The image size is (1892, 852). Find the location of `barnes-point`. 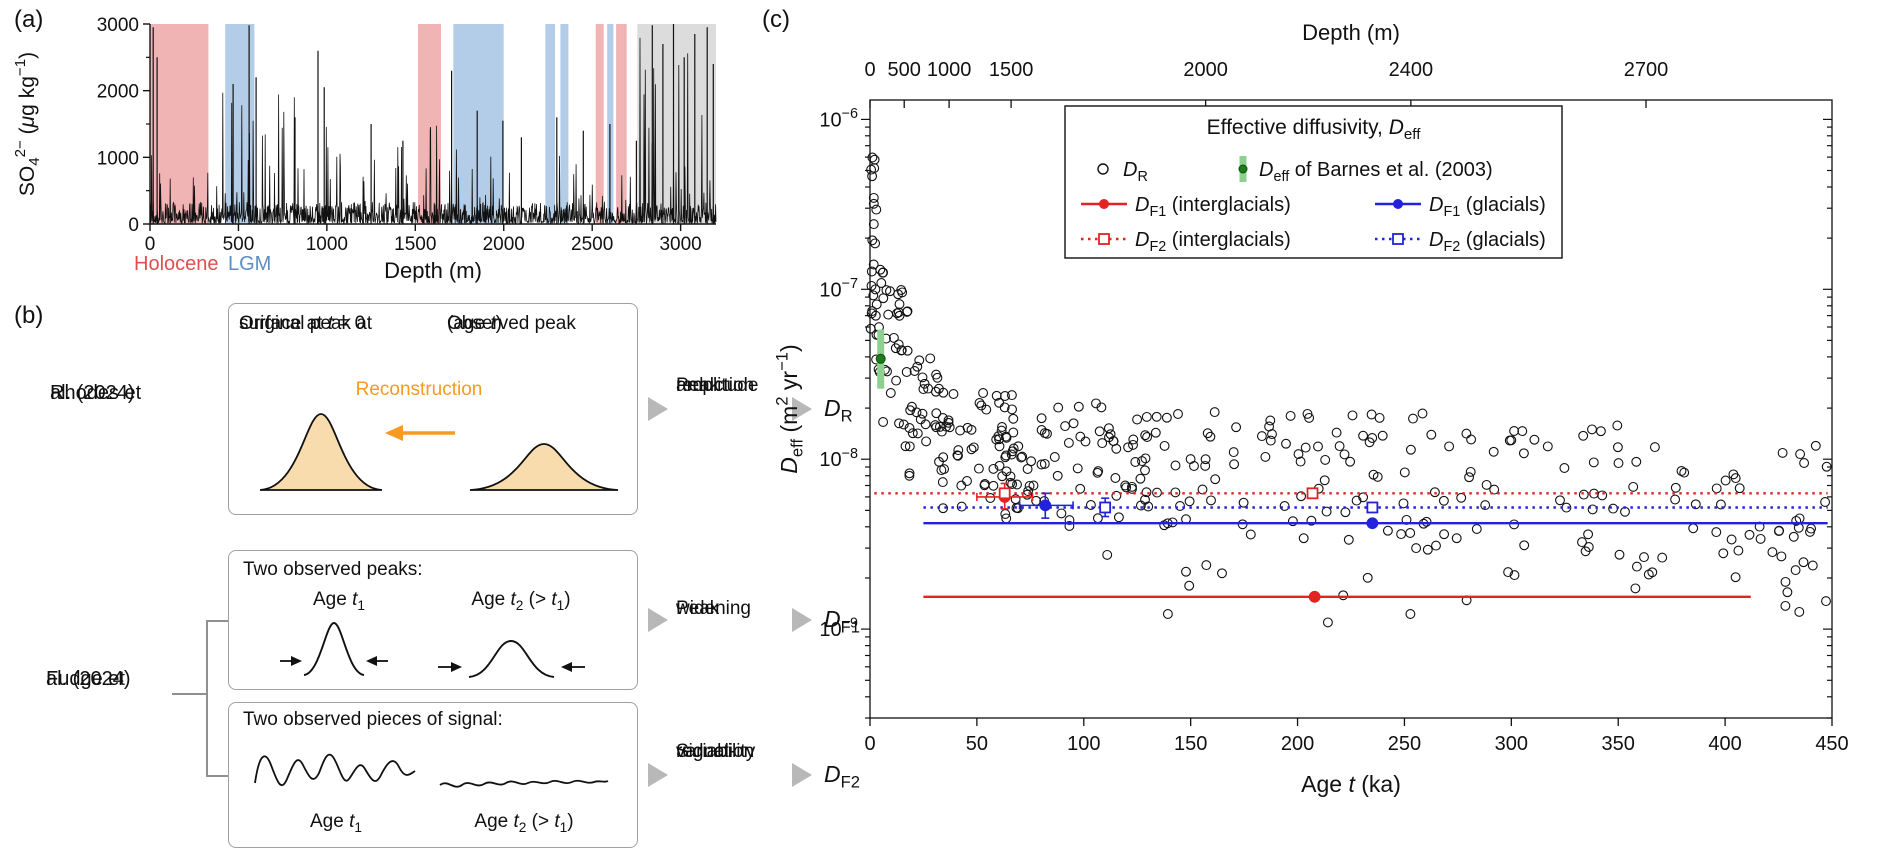

barnes-point is located at coordinates (880, 358).